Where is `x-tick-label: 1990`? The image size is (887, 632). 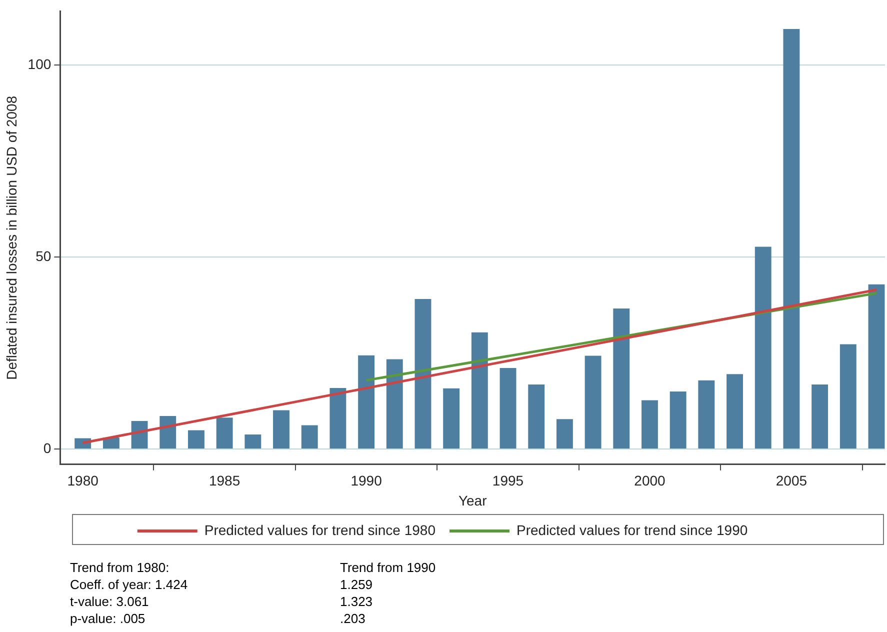 x-tick-label: 1990 is located at coordinates (366, 480).